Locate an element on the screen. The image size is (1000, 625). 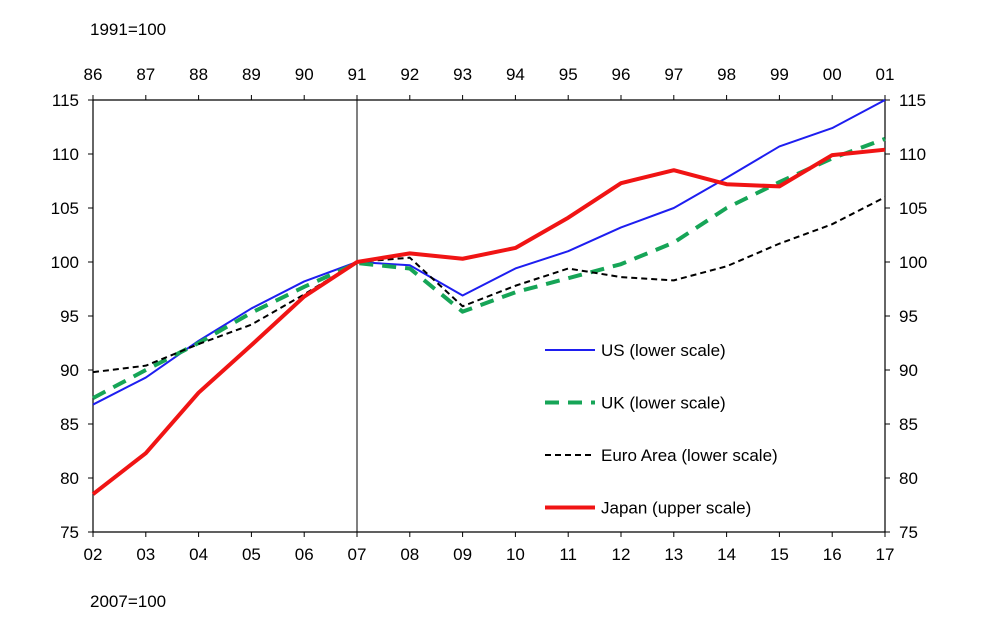
legend-label-3: Euro Area (lower scale) is located at coordinates (689, 455).